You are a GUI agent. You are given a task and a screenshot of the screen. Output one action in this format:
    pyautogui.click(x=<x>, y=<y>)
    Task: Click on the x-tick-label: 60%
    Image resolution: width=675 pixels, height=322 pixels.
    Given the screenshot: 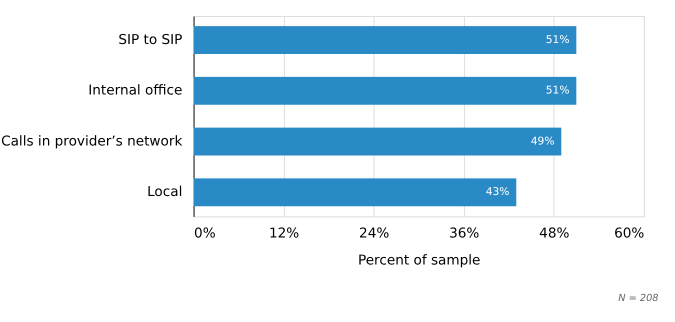 What is the action you would take?
    pyautogui.click(x=629, y=233)
    